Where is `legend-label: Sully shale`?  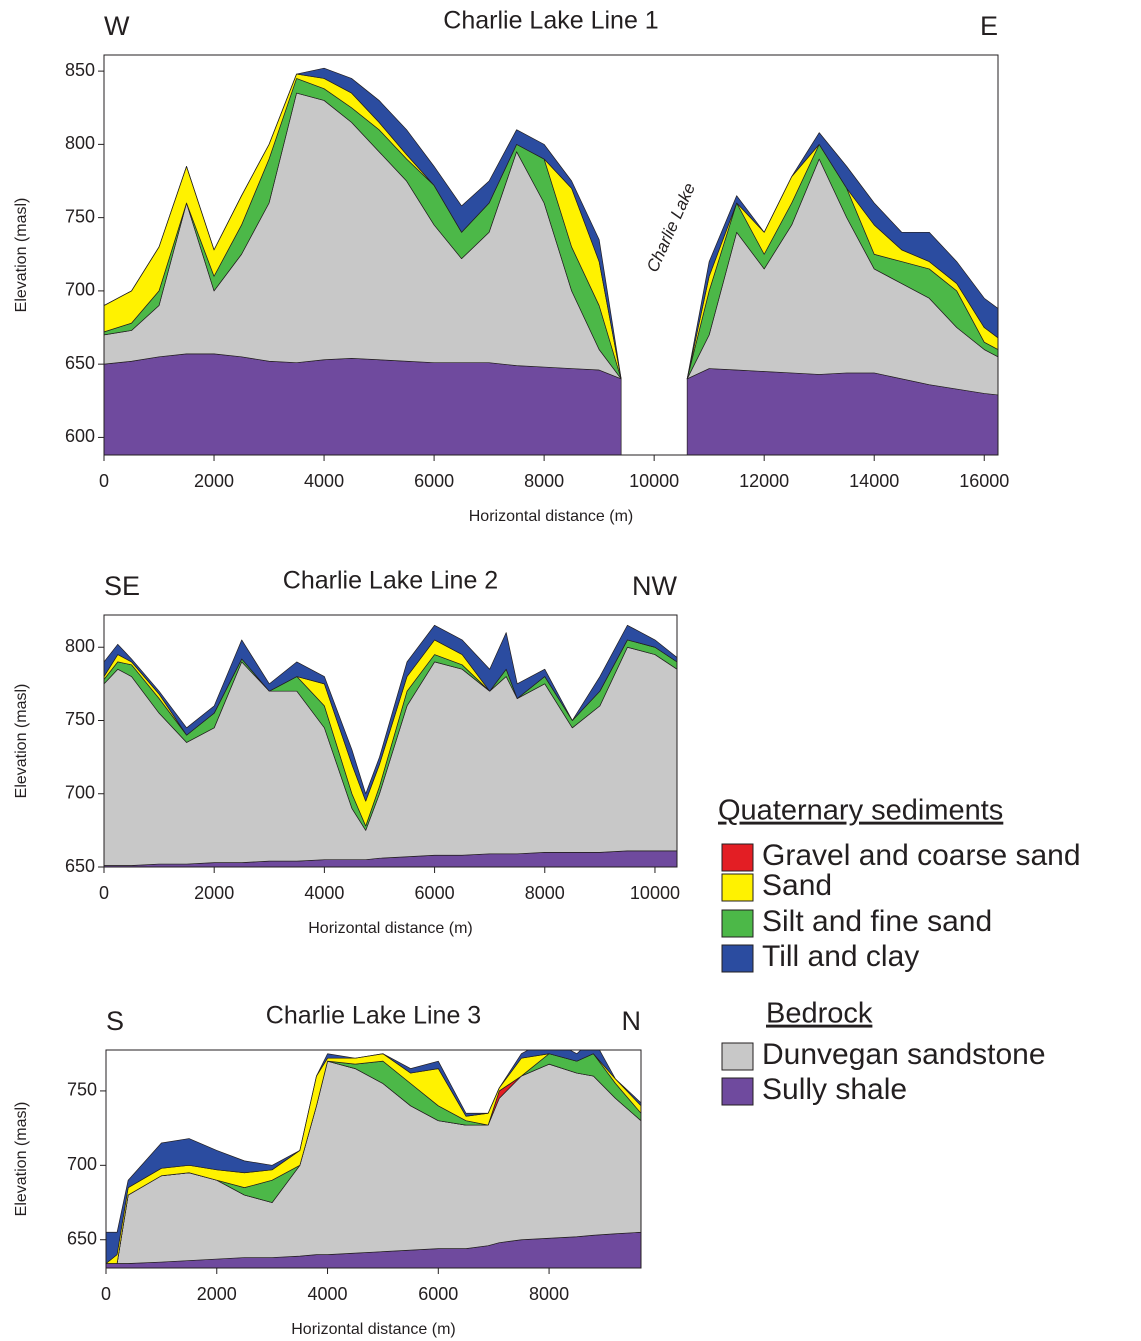 legend-label: Sully shale is located at coordinates (834, 1089).